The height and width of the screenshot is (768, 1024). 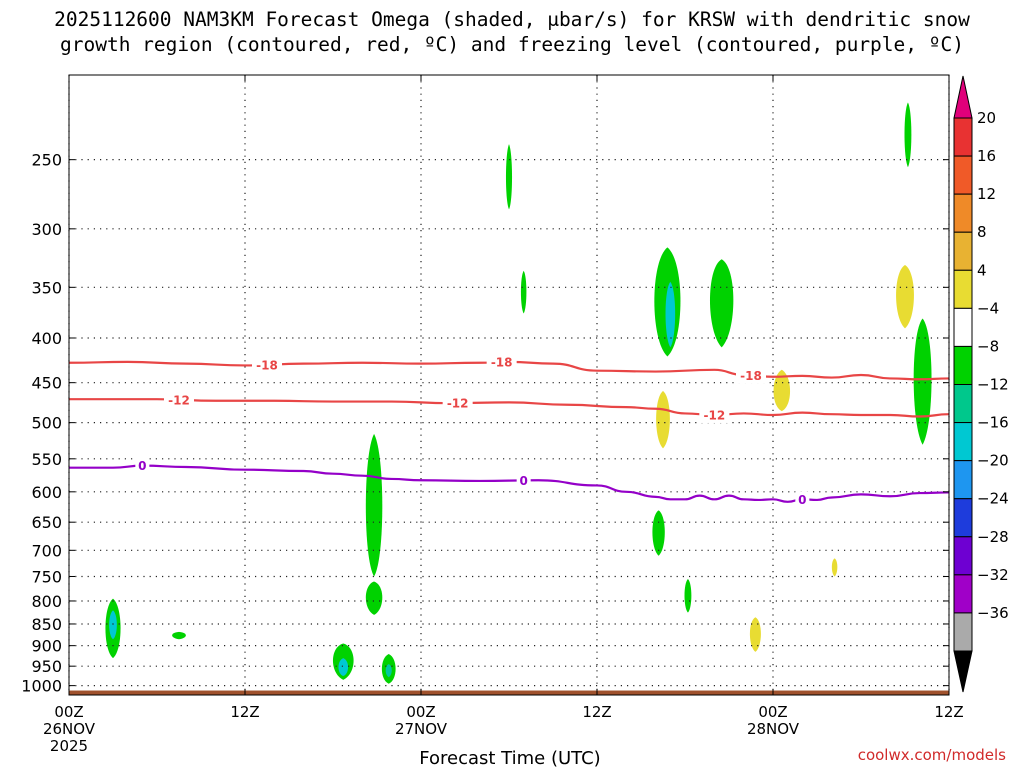 I want to click on y-tick-label: 700, so click(x=46, y=550).